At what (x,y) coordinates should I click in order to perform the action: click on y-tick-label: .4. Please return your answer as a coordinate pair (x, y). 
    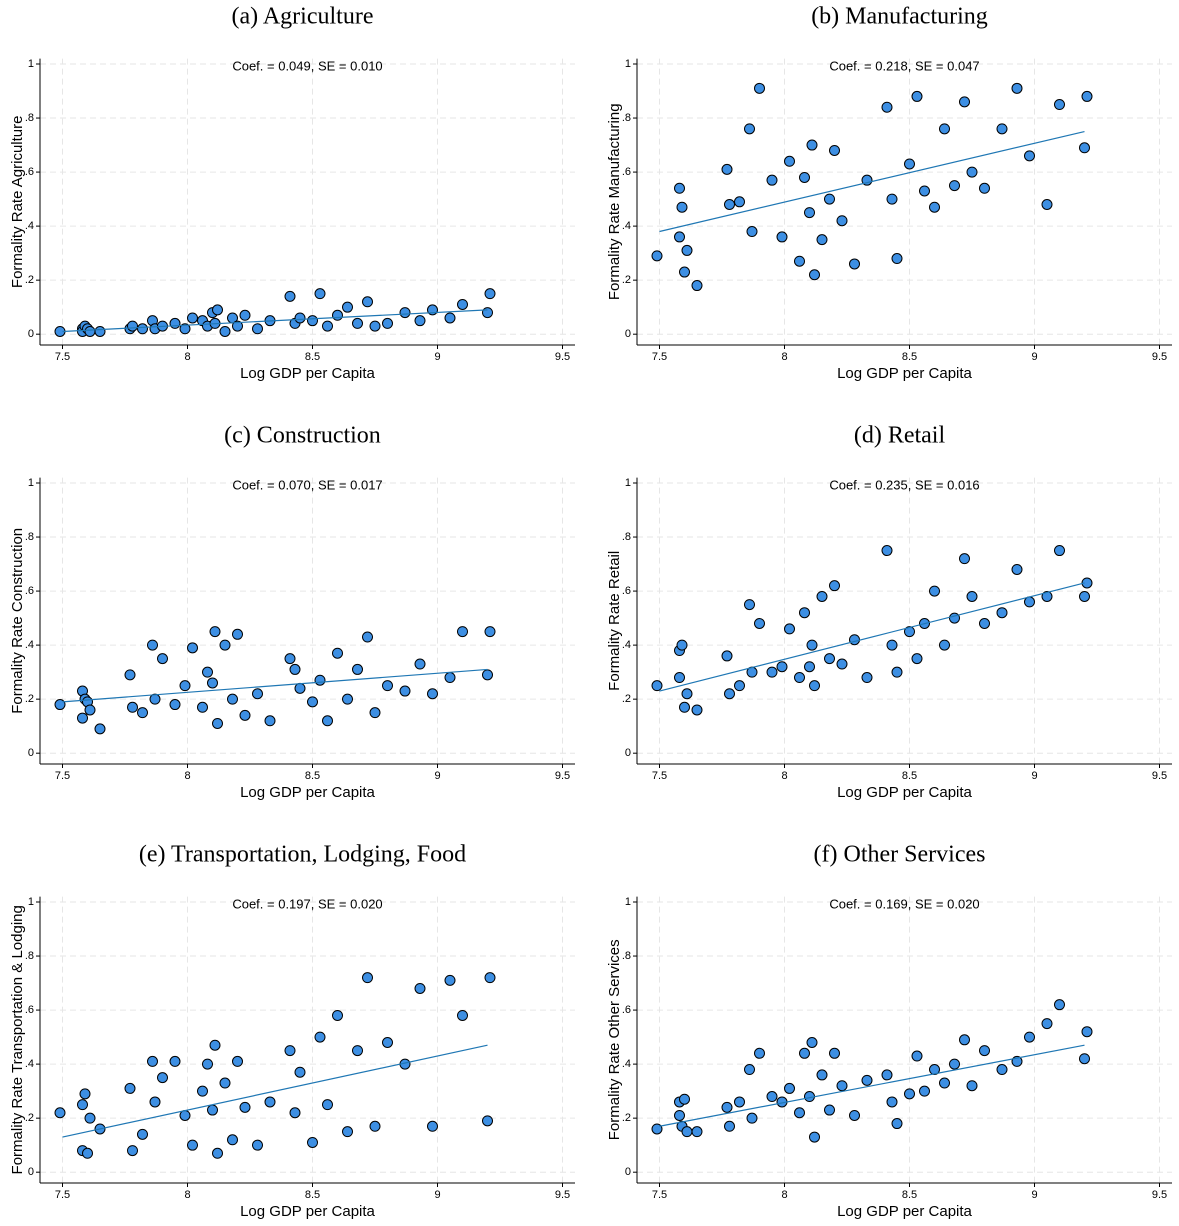
    Looking at the image, I should click on (29, 1064).